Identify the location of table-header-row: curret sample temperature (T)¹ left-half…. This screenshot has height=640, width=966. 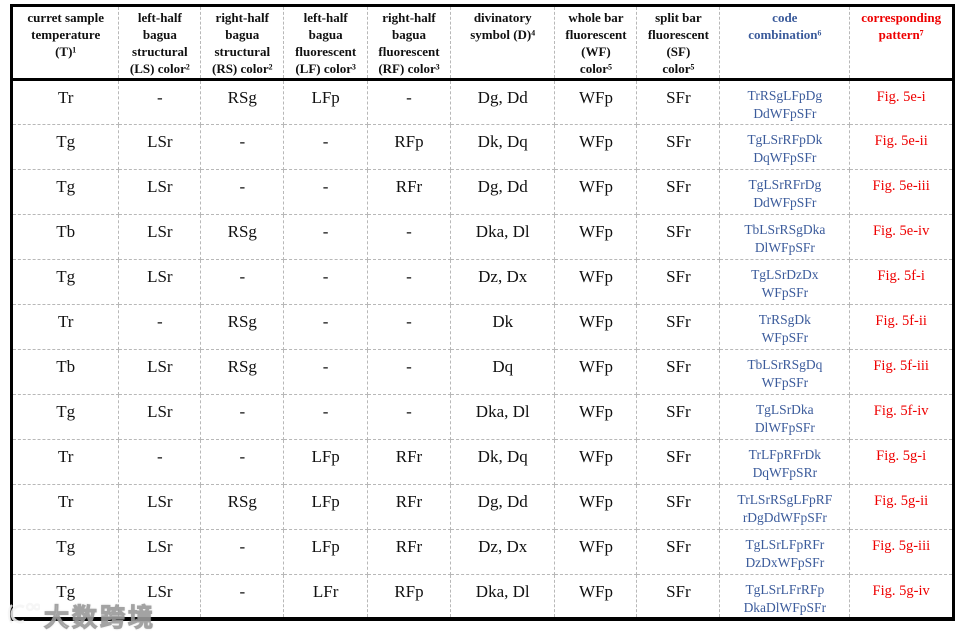
(482, 43).